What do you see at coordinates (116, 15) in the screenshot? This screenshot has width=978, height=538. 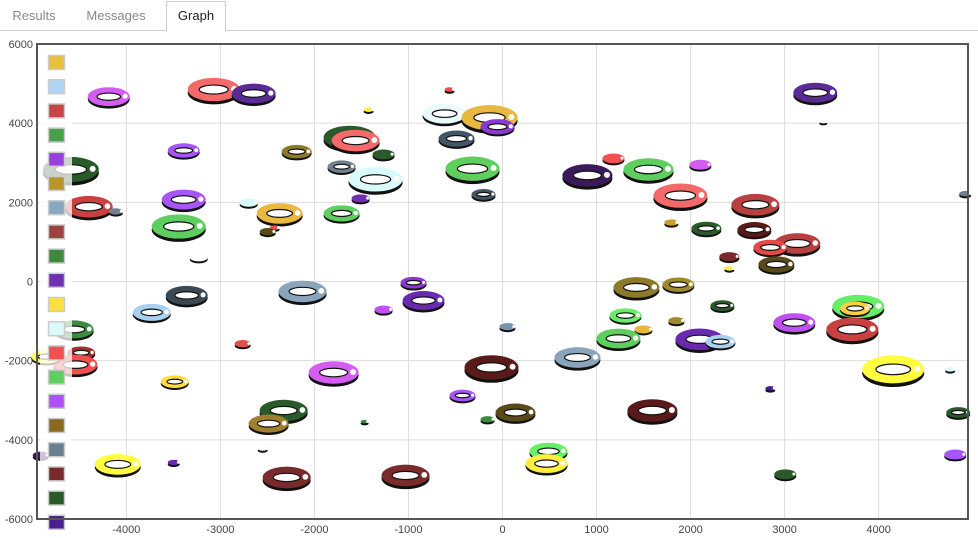 I see `tab-messages: Messages` at bounding box center [116, 15].